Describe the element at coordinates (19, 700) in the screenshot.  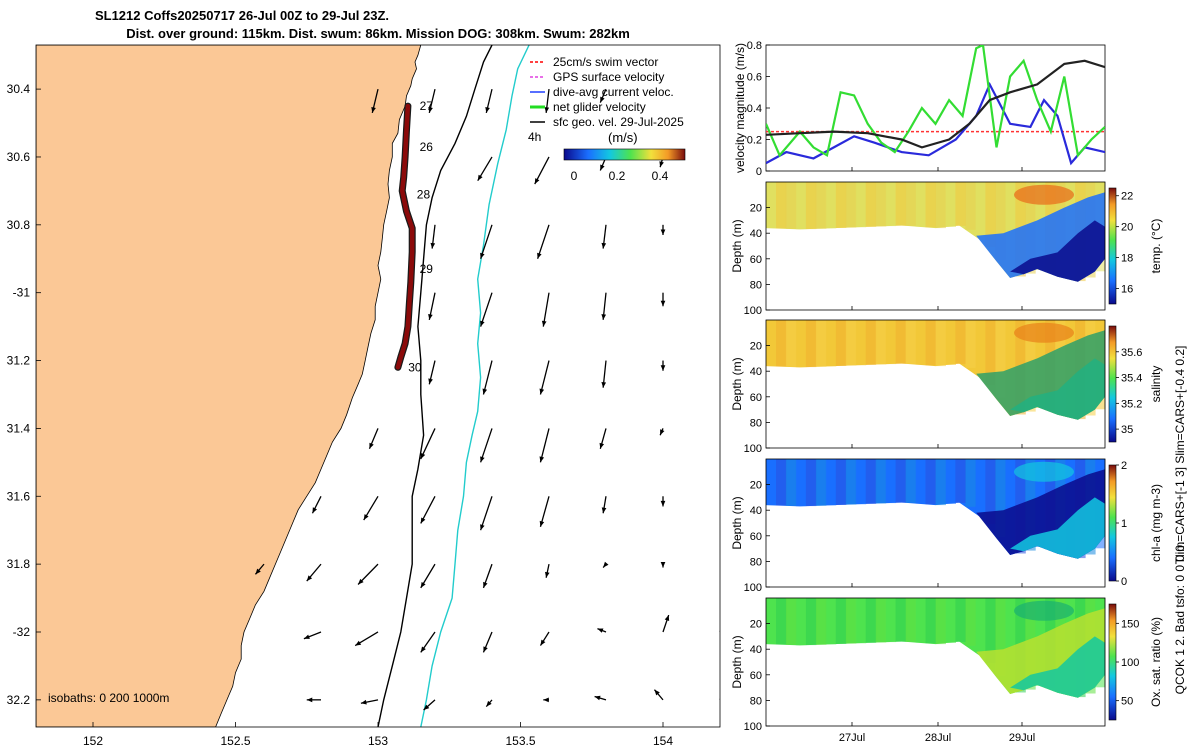
I see `map-y-tick-label: 32.2` at that location.